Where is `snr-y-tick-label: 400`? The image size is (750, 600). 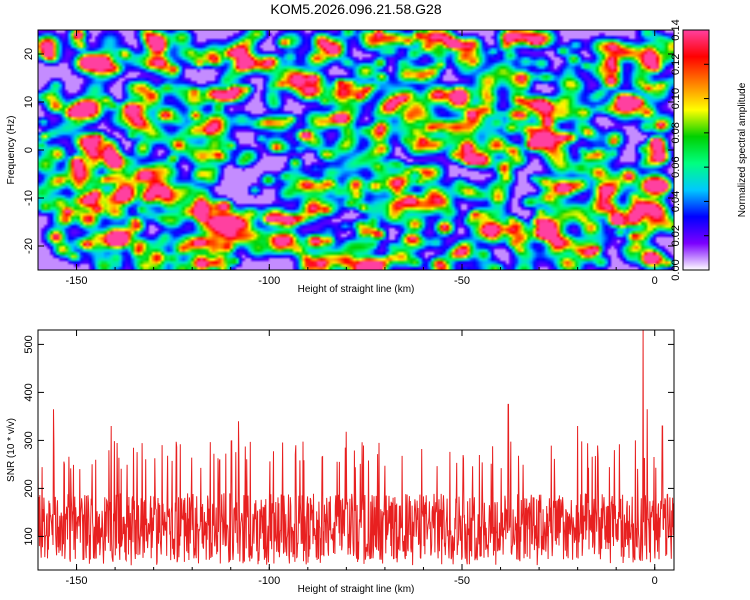
snr-y-tick-label: 400 is located at coordinates (29, 392).